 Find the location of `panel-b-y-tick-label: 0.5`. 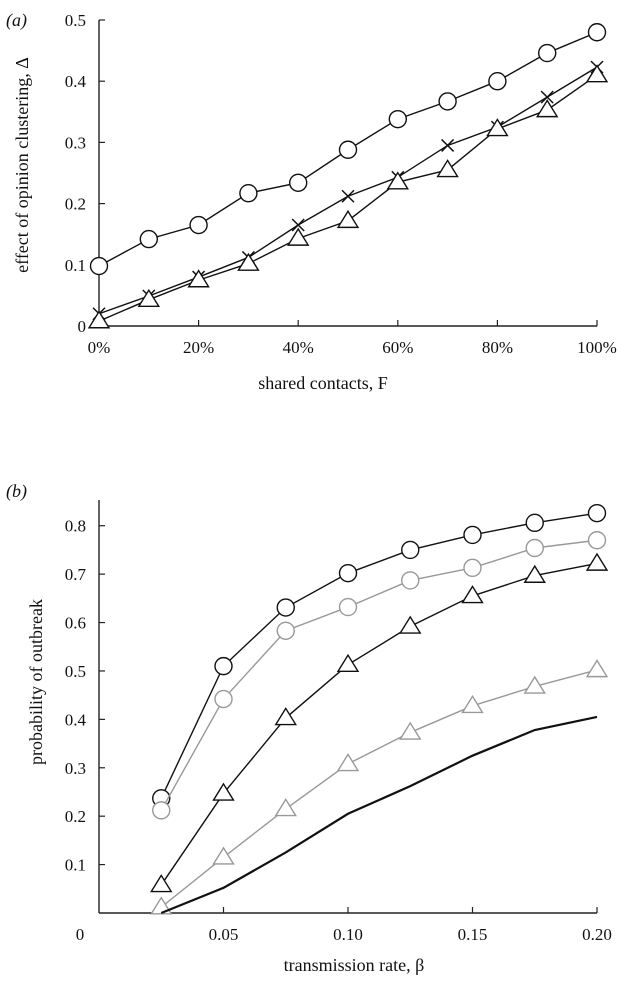

panel-b-y-tick-label: 0.5 is located at coordinates (75, 671).